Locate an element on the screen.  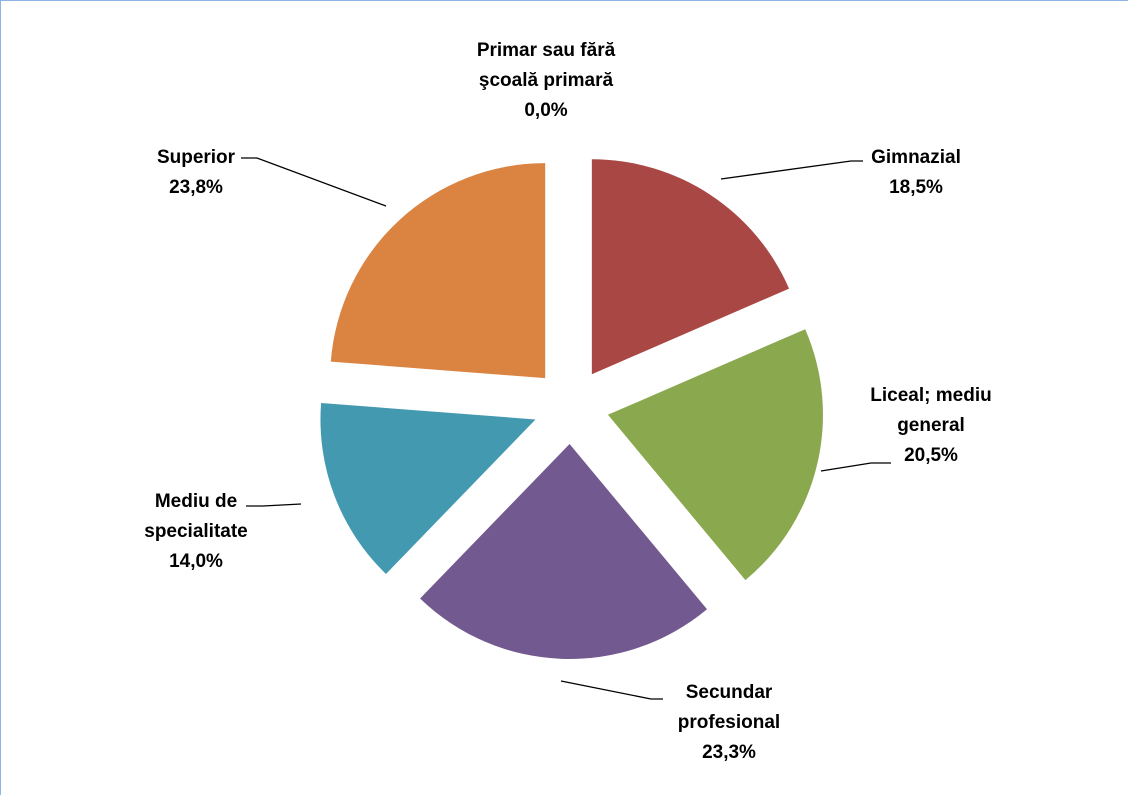
data-label: Primar sau fără şcoală primară 0,0% is located at coordinates (546, 81).